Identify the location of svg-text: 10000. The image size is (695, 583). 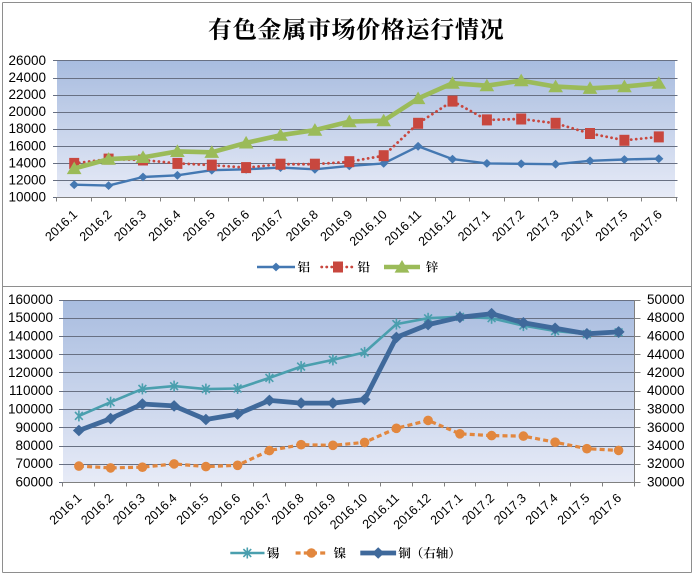
(27, 197).